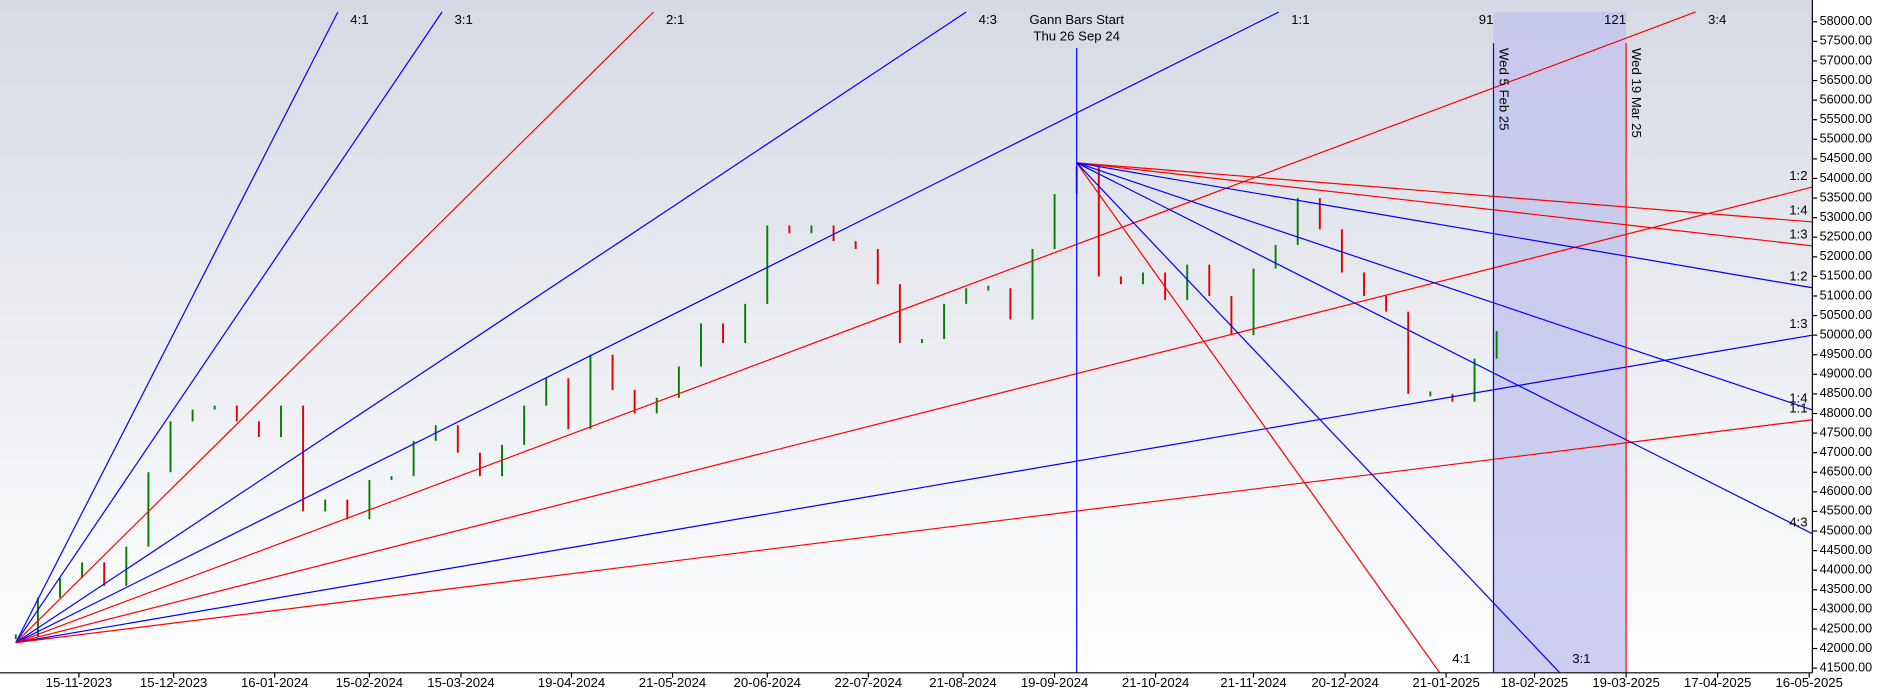 This screenshot has height=692, width=1882. What do you see at coordinates (1717, 682) in the screenshot?
I see `x-tick-label: 17-04-2025` at bounding box center [1717, 682].